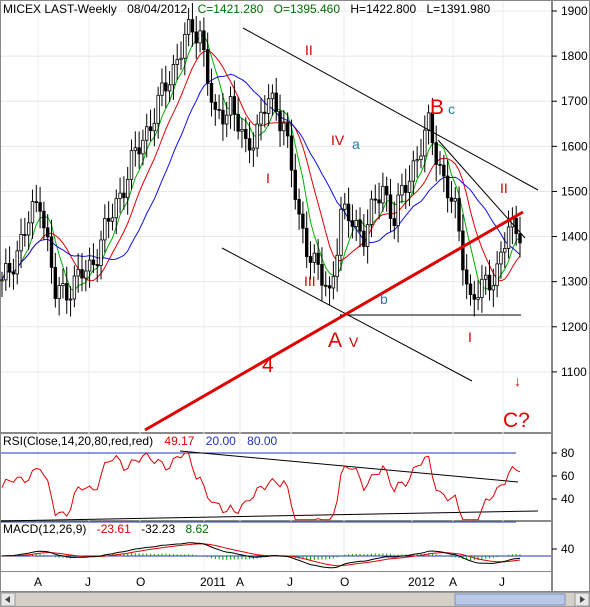 The height and width of the screenshot is (607, 590). Describe the element at coordinates (338, 140) in the screenshot. I see `wave-label-iv: IV` at that location.